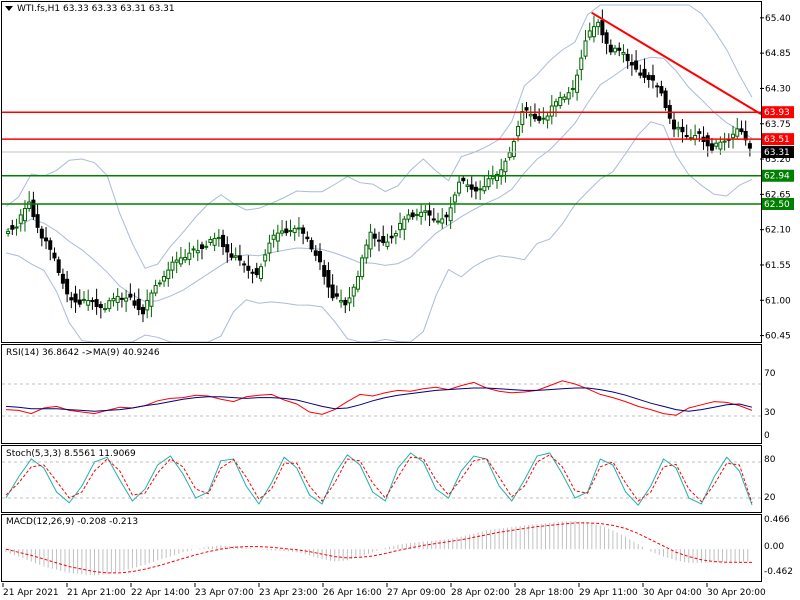 This screenshot has width=800, height=600. I want to click on rsi-ma-line, so click(379, 399).